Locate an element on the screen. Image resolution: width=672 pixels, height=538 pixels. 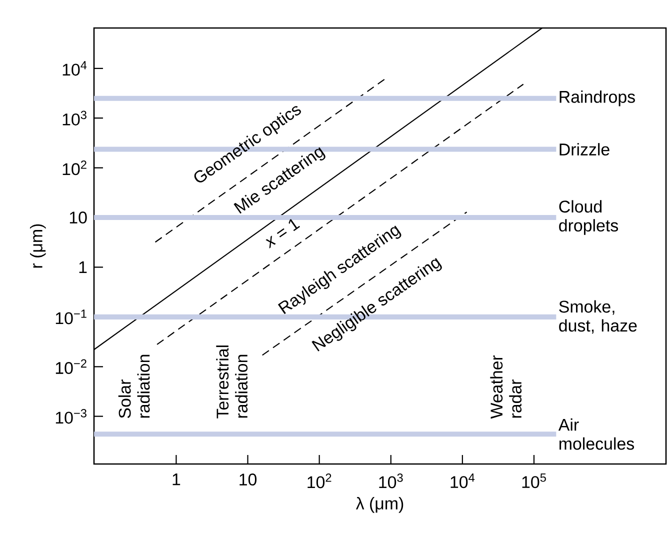
x-tick-label: 1 is located at coordinates (176, 480).